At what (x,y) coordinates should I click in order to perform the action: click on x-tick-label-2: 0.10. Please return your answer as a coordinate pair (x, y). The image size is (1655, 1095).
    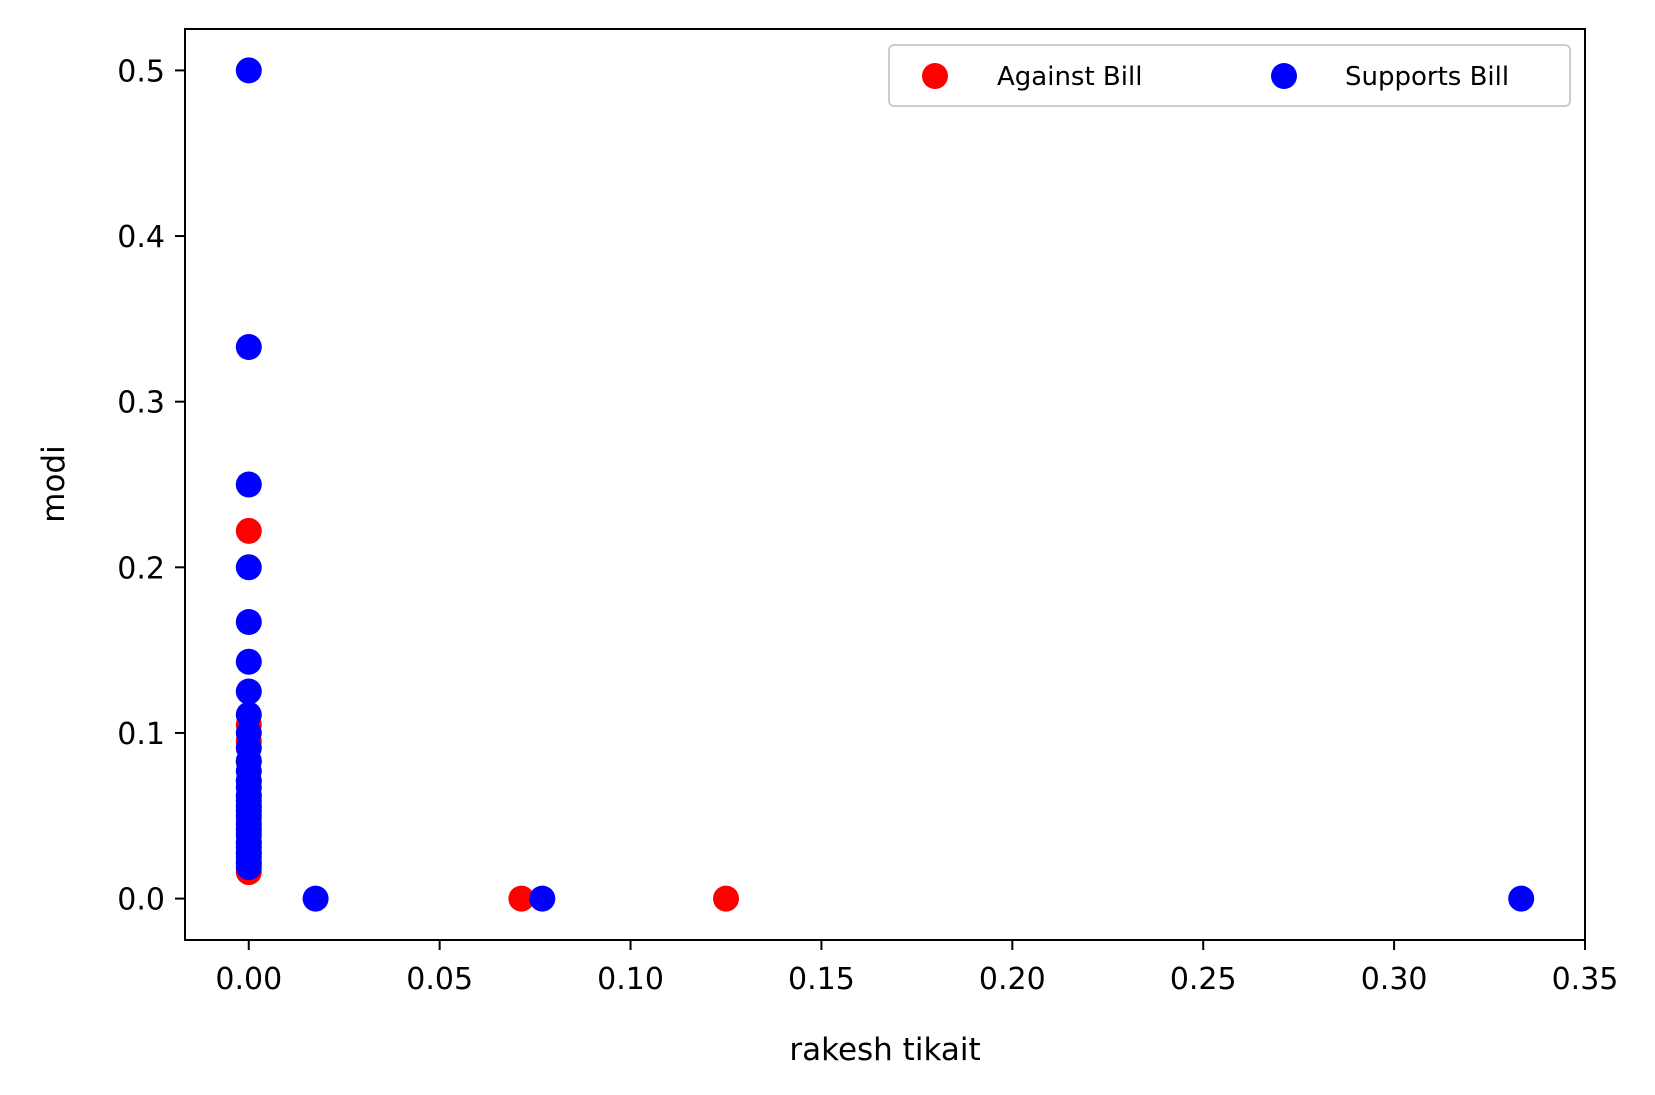
    Looking at the image, I should click on (630, 979).